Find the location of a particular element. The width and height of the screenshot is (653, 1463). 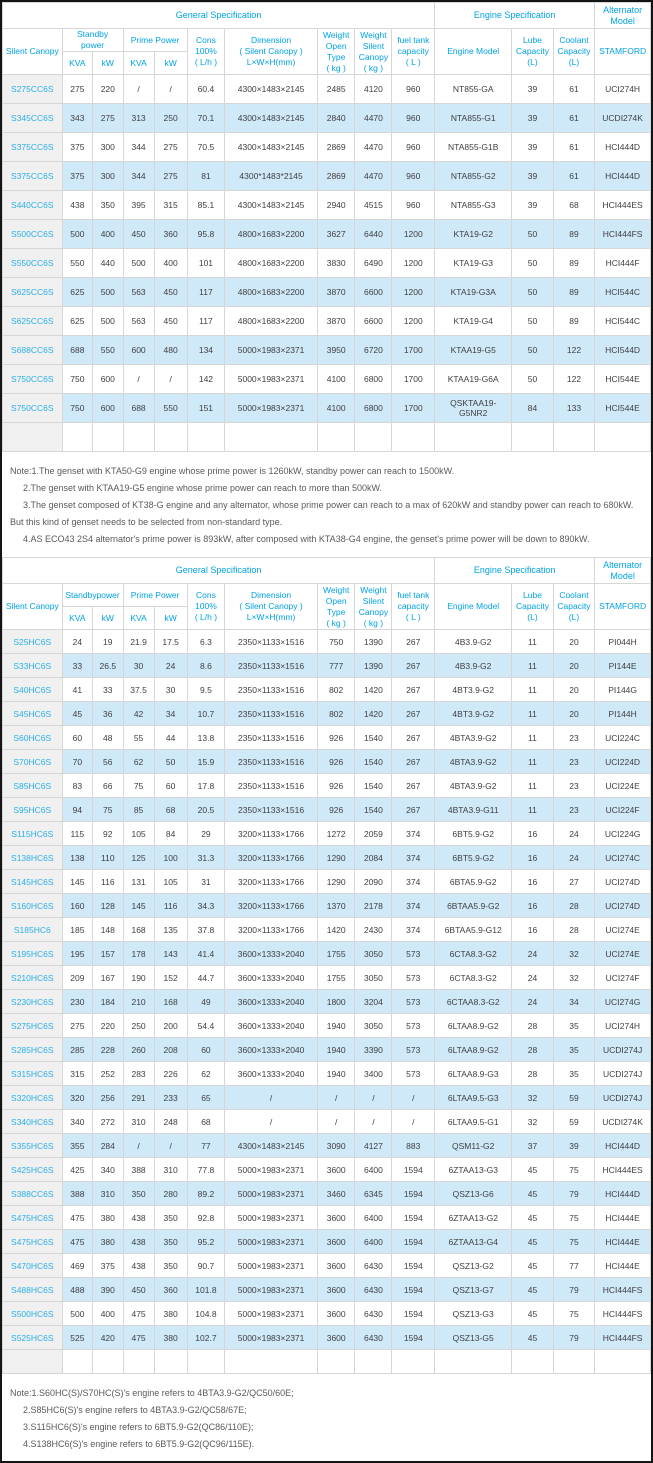

spec-cell: 500 is located at coordinates (138, 263).